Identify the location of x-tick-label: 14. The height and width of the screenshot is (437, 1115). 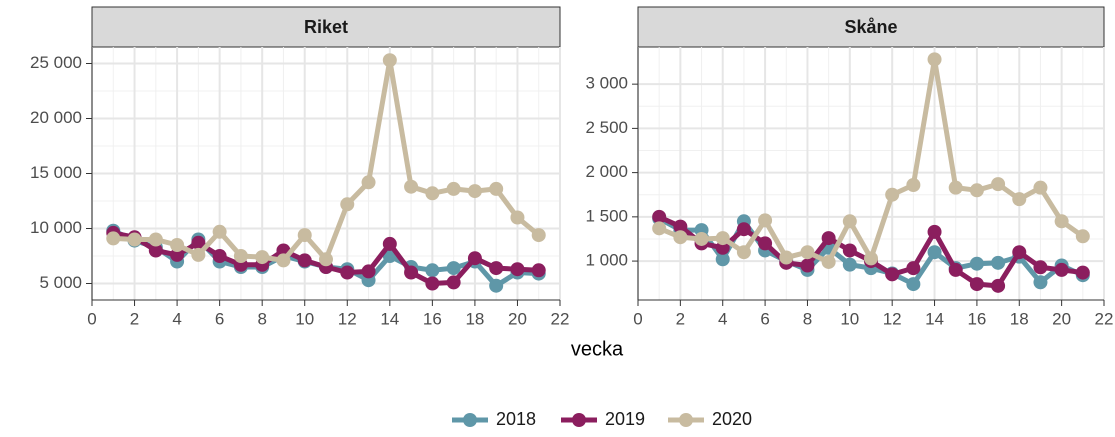
(934, 318).